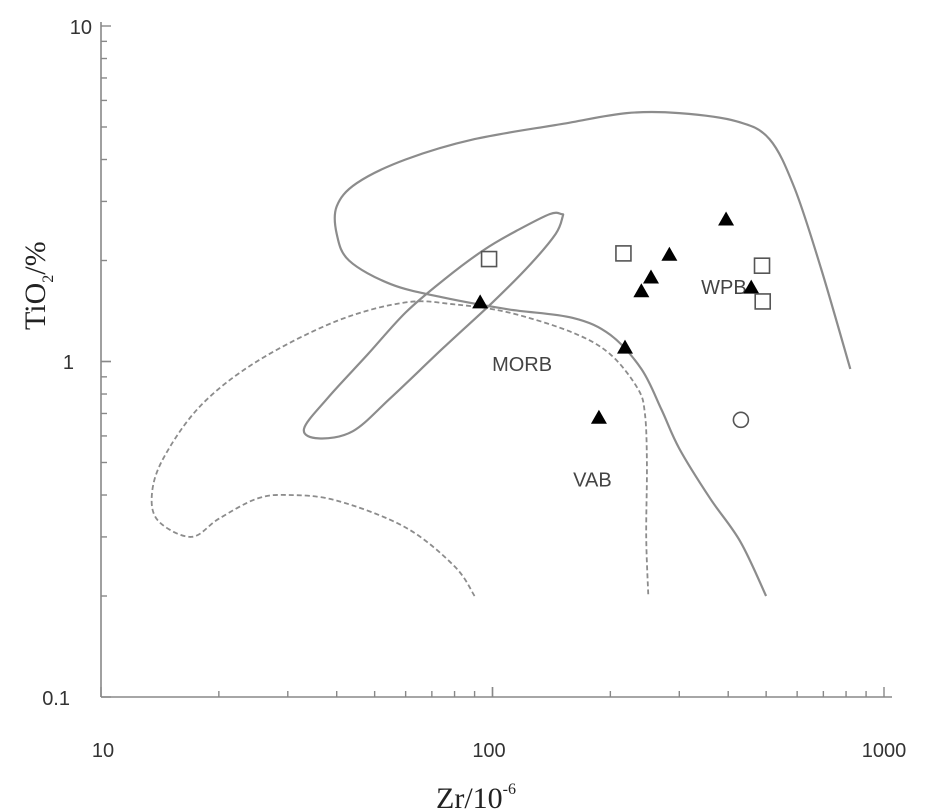 Image resolution: width=947 pixels, height=812 pixels. Describe the element at coordinates (48, 279) in the screenshot. I see `y-axis-title-subscript: 2` at that location.